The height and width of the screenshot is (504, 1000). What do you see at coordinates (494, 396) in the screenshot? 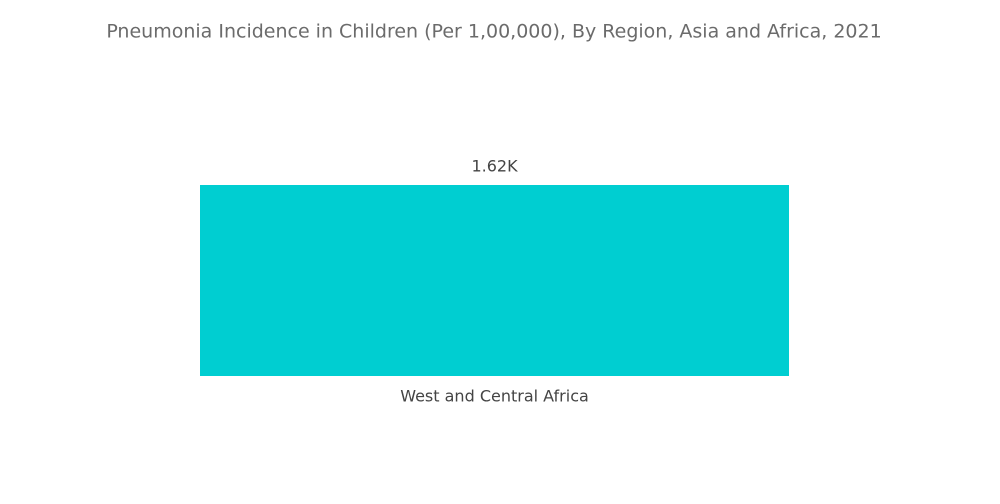
I see `x-tick-label: West and Central Africa` at bounding box center [494, 396].